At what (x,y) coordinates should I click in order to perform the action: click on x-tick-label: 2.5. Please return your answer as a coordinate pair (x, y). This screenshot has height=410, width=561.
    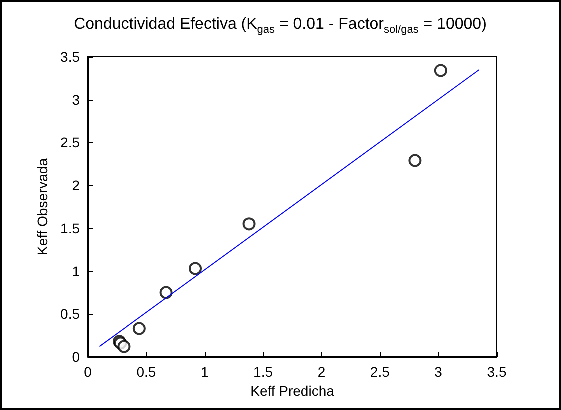
    Looking at the image, I should click on (380, 372).